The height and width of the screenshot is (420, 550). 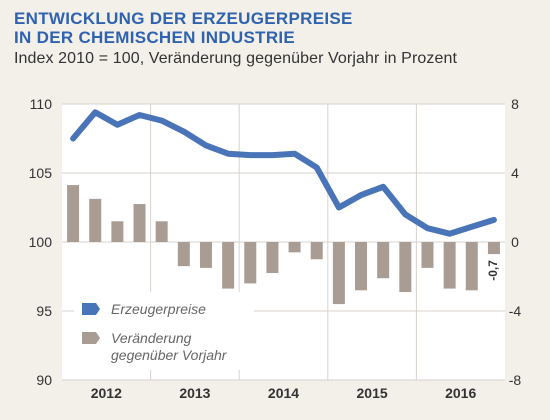 What do you see at coordinates (91, 309) in the screenshot?
I see `legend-line-marker` at bounding box center [91, 309].